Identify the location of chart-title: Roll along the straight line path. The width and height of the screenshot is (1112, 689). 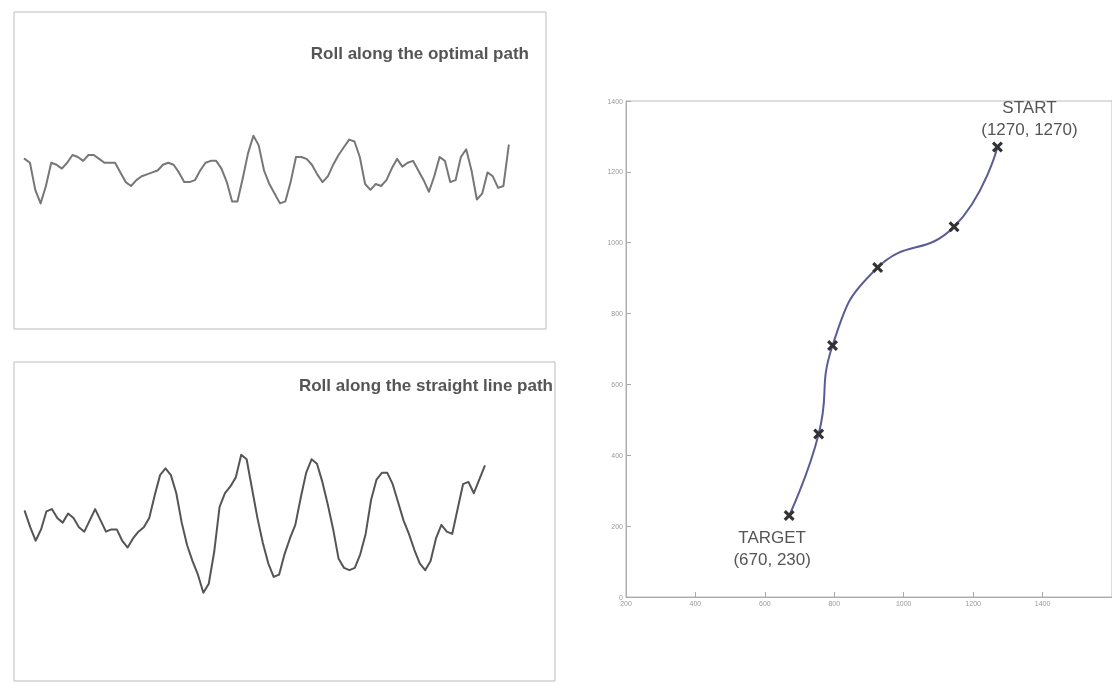
(425, 385).